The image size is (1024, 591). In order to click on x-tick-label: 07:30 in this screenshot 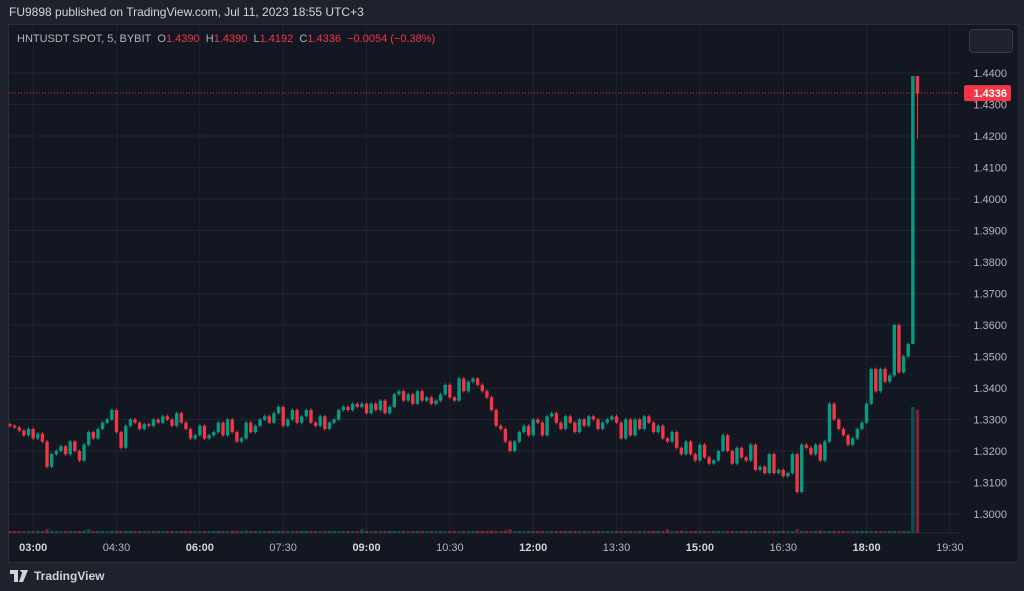, I will do `click(283, 548)`.